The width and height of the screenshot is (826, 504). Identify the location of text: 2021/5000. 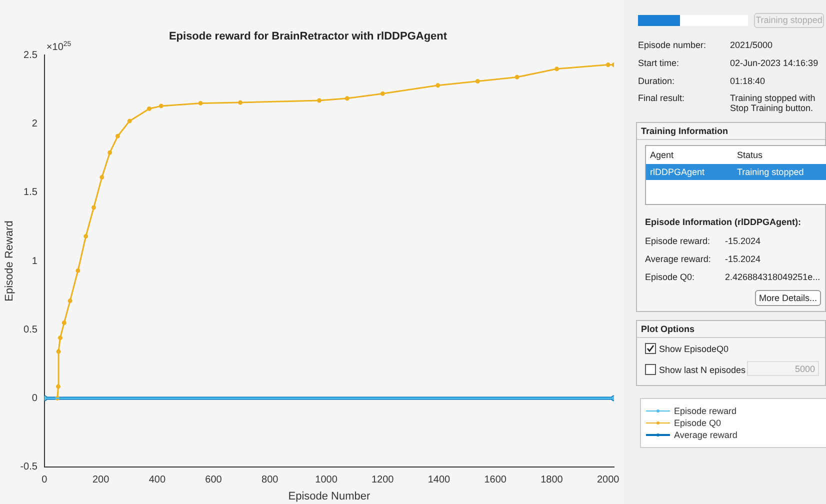
(751, 45).